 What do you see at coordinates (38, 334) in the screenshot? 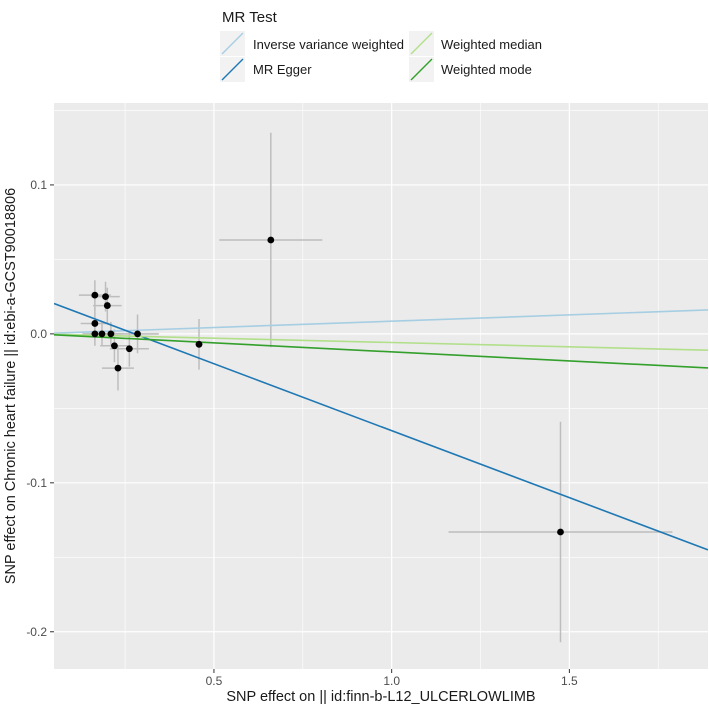
I see `y-tick-label: 0.0` at bounding box center [38, 334].